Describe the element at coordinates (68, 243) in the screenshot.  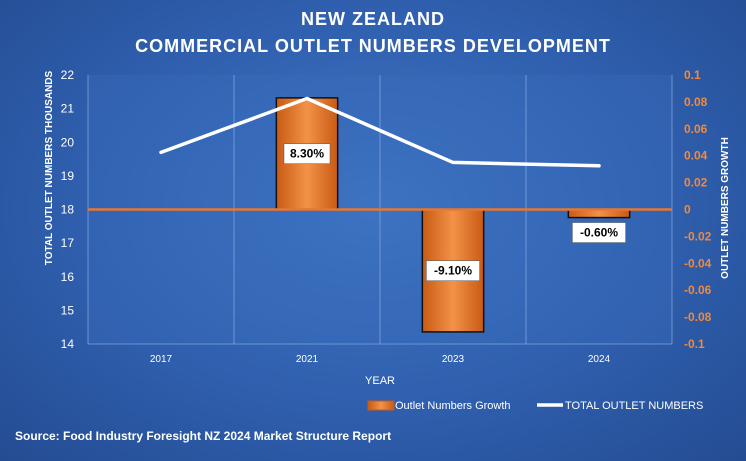
I see `left-tick-label: 17` at that location.